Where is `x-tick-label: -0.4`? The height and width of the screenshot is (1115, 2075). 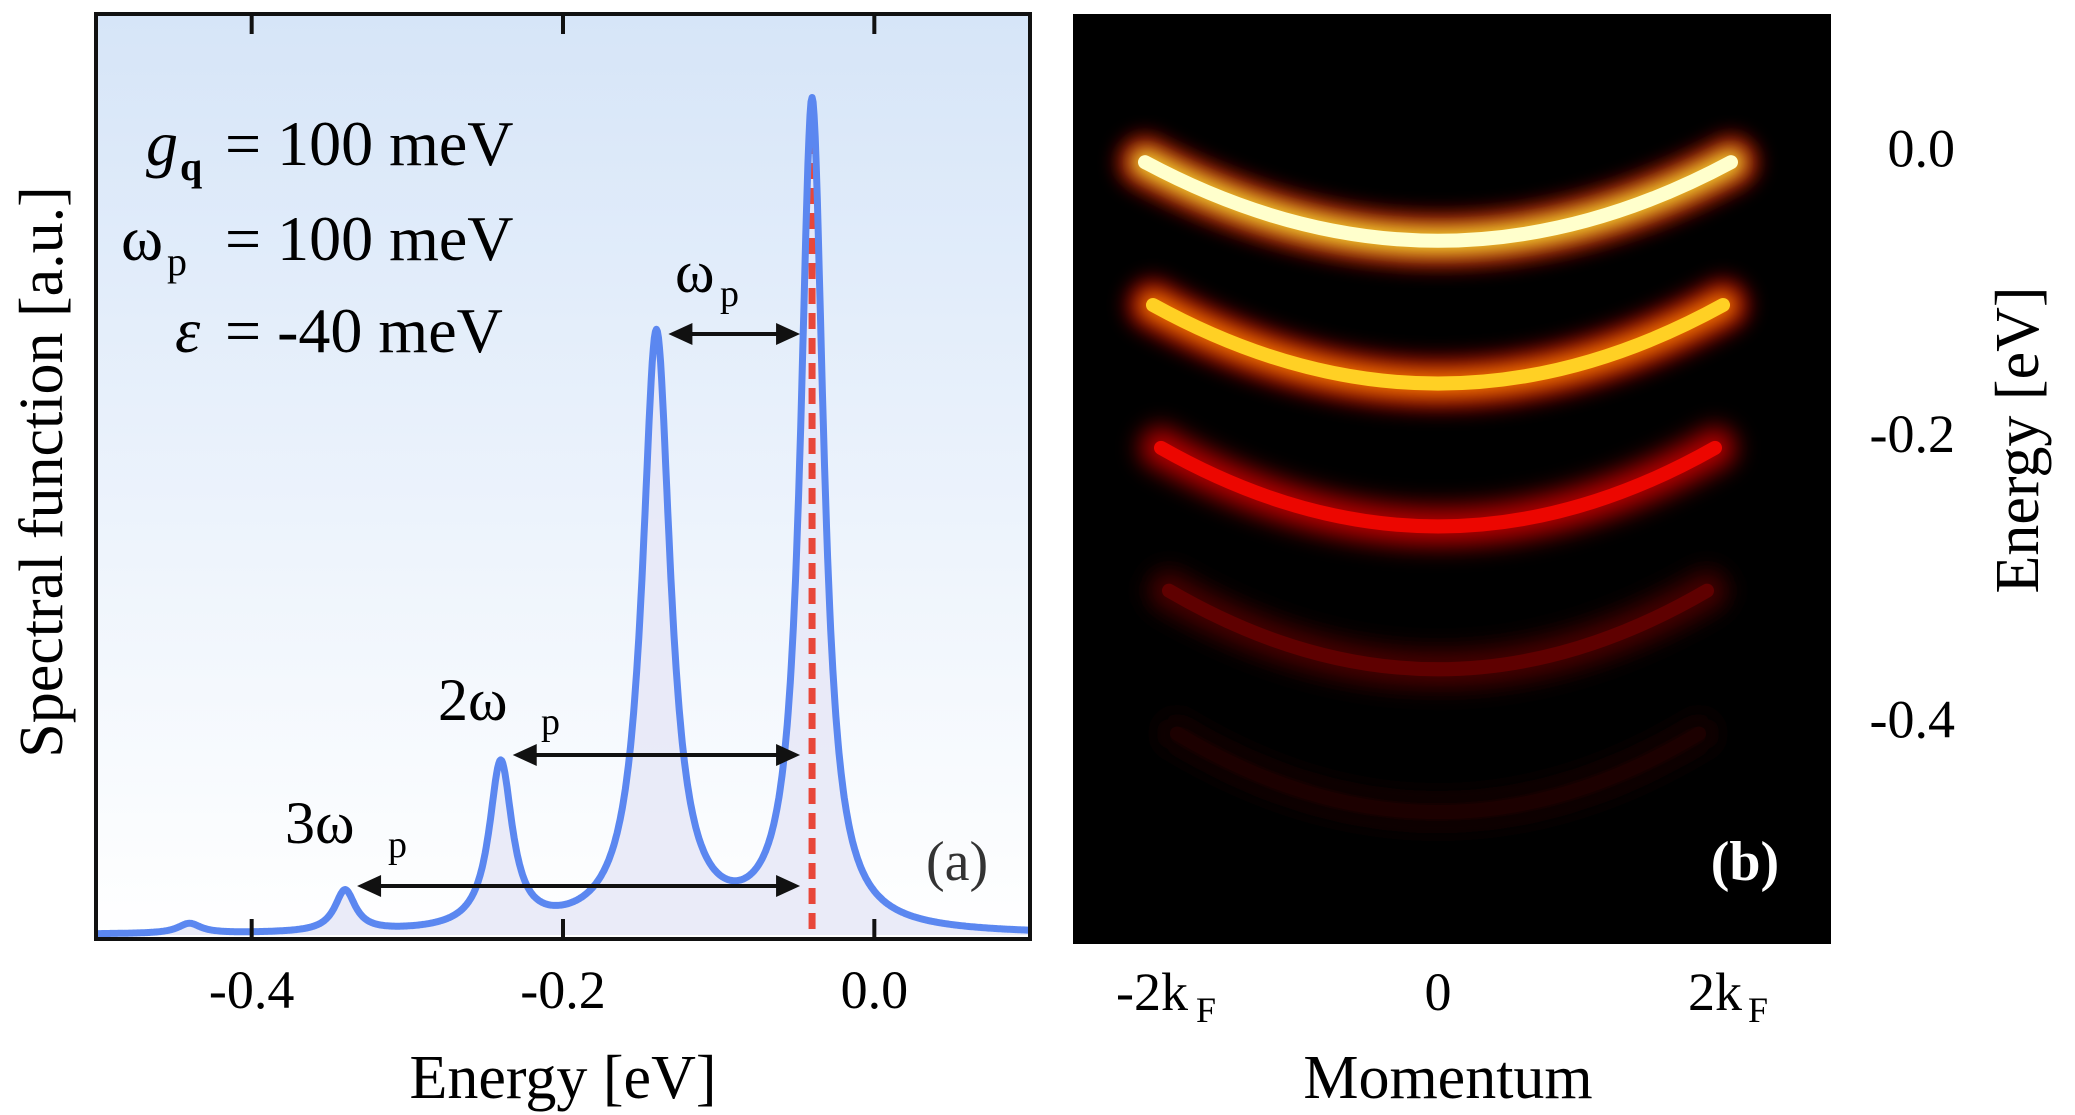 x-tick-label: -0.4 is located at coordinates (251, 990).